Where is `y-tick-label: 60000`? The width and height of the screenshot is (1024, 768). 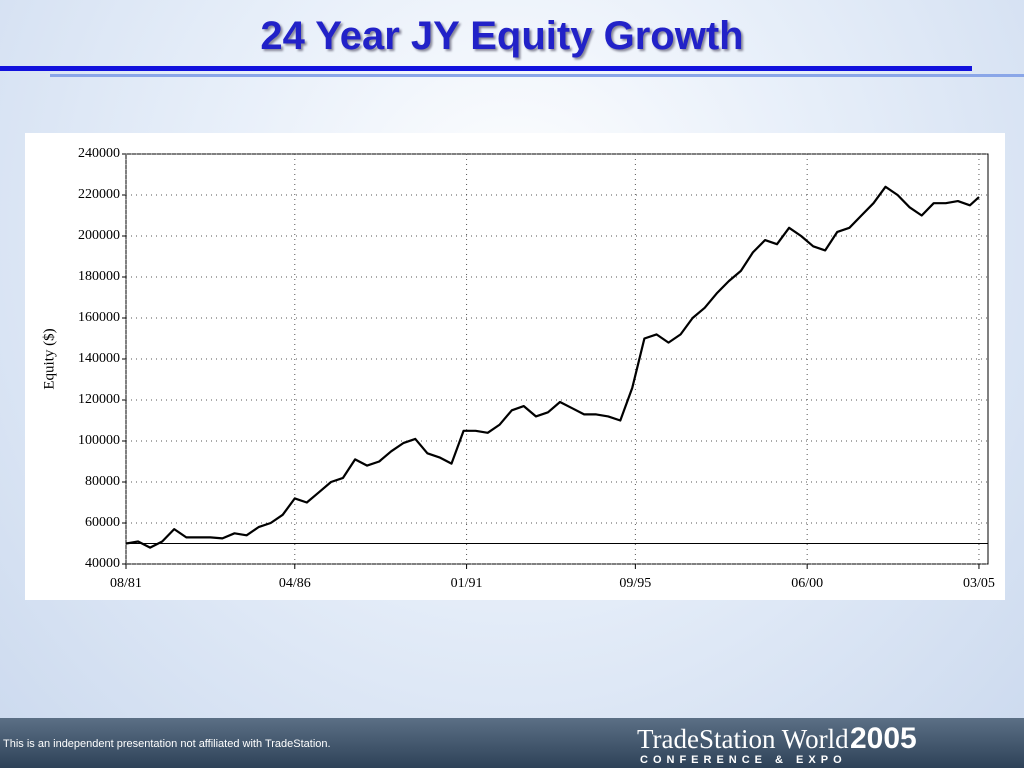
y-tick-label: 60000 is located at coordinates (102, 522).